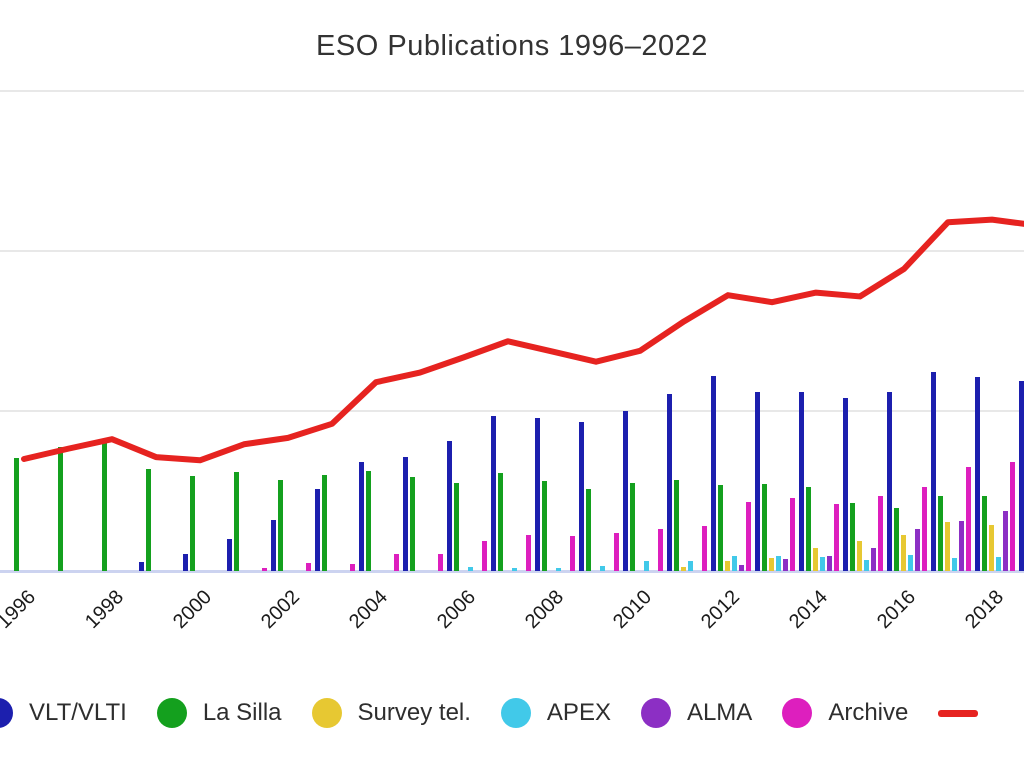 The image size is (1024, 768). Describe the element at coordinates (984, 533) in the screenshot. I see `bar-lasilla-2018` at that location.